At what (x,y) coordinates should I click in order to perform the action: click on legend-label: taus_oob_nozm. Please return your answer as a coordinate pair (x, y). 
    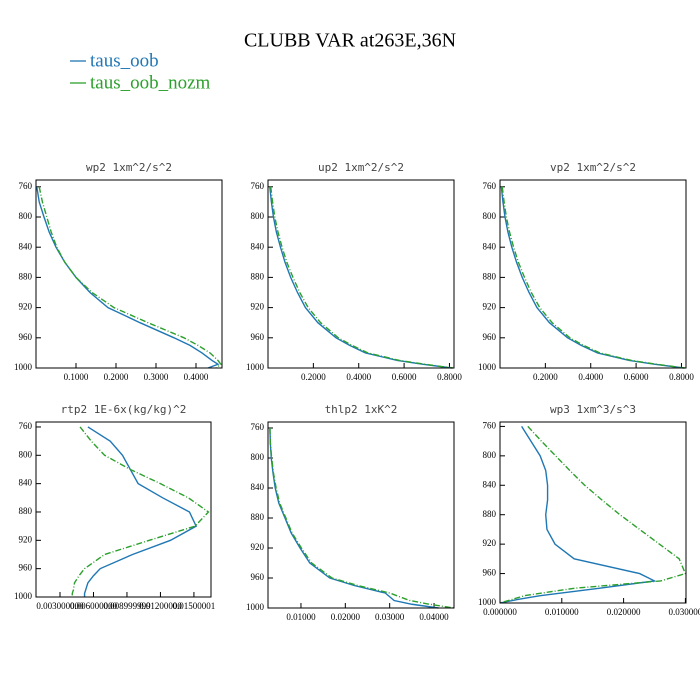
    Looking at the image, I should click on (150, 82).